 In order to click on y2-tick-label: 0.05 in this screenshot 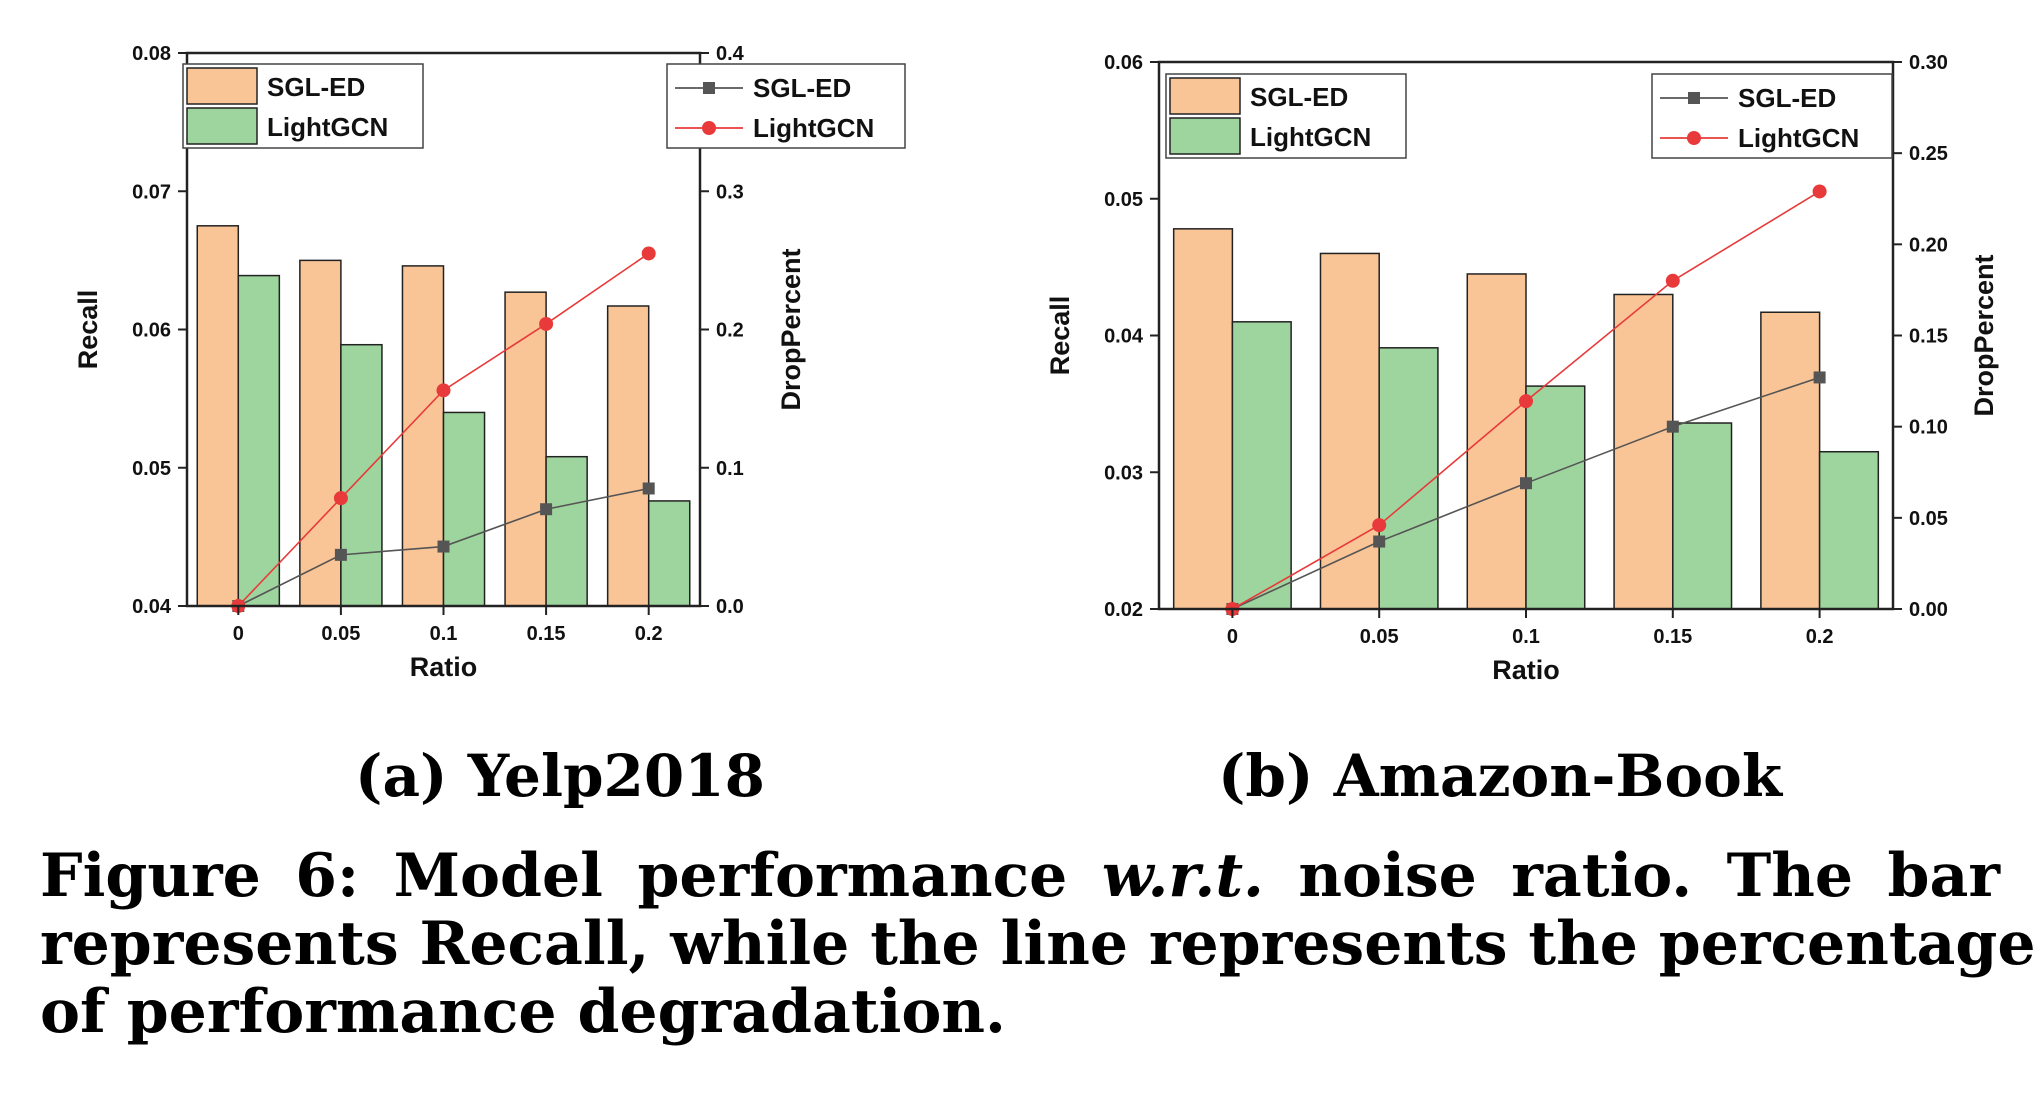, I will do `click(1928, 519)`.